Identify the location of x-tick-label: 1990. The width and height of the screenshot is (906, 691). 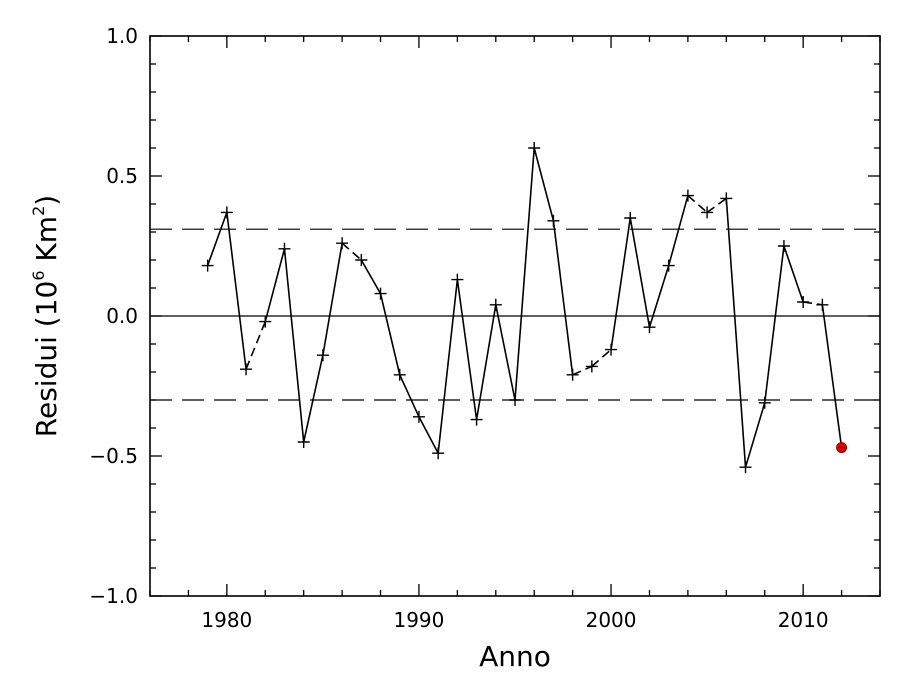
(418, 620).